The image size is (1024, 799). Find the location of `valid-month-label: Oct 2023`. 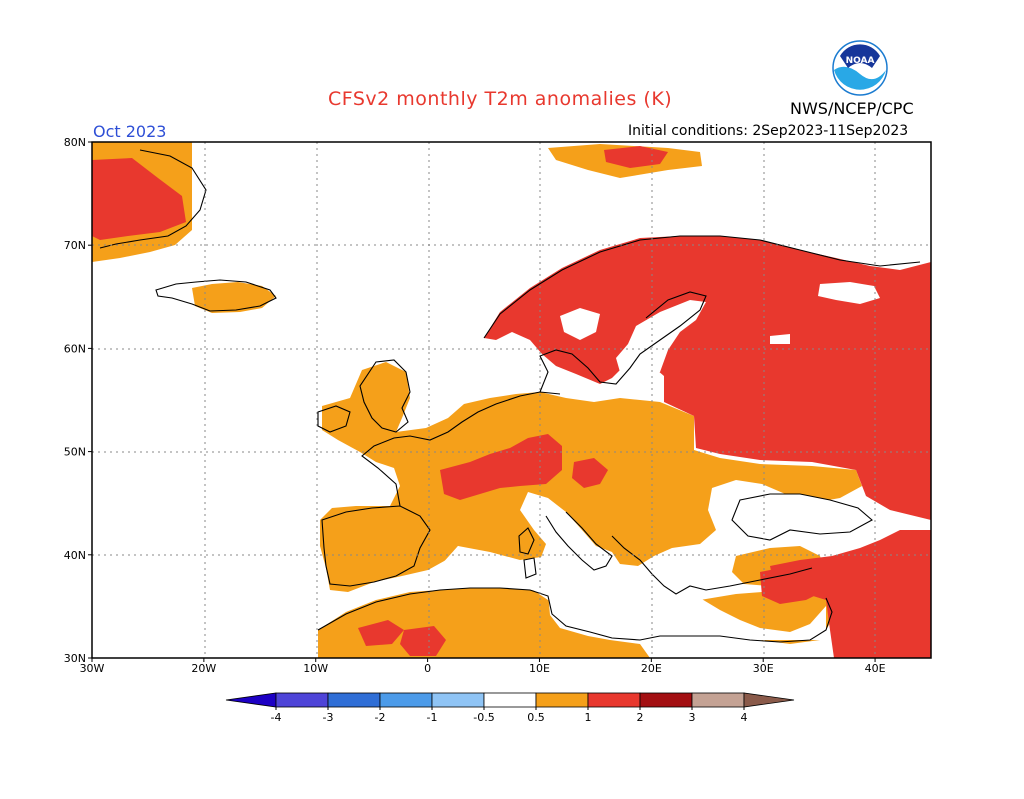

valid-month-label: Oct 2023 is located at coordinates (130, 131).